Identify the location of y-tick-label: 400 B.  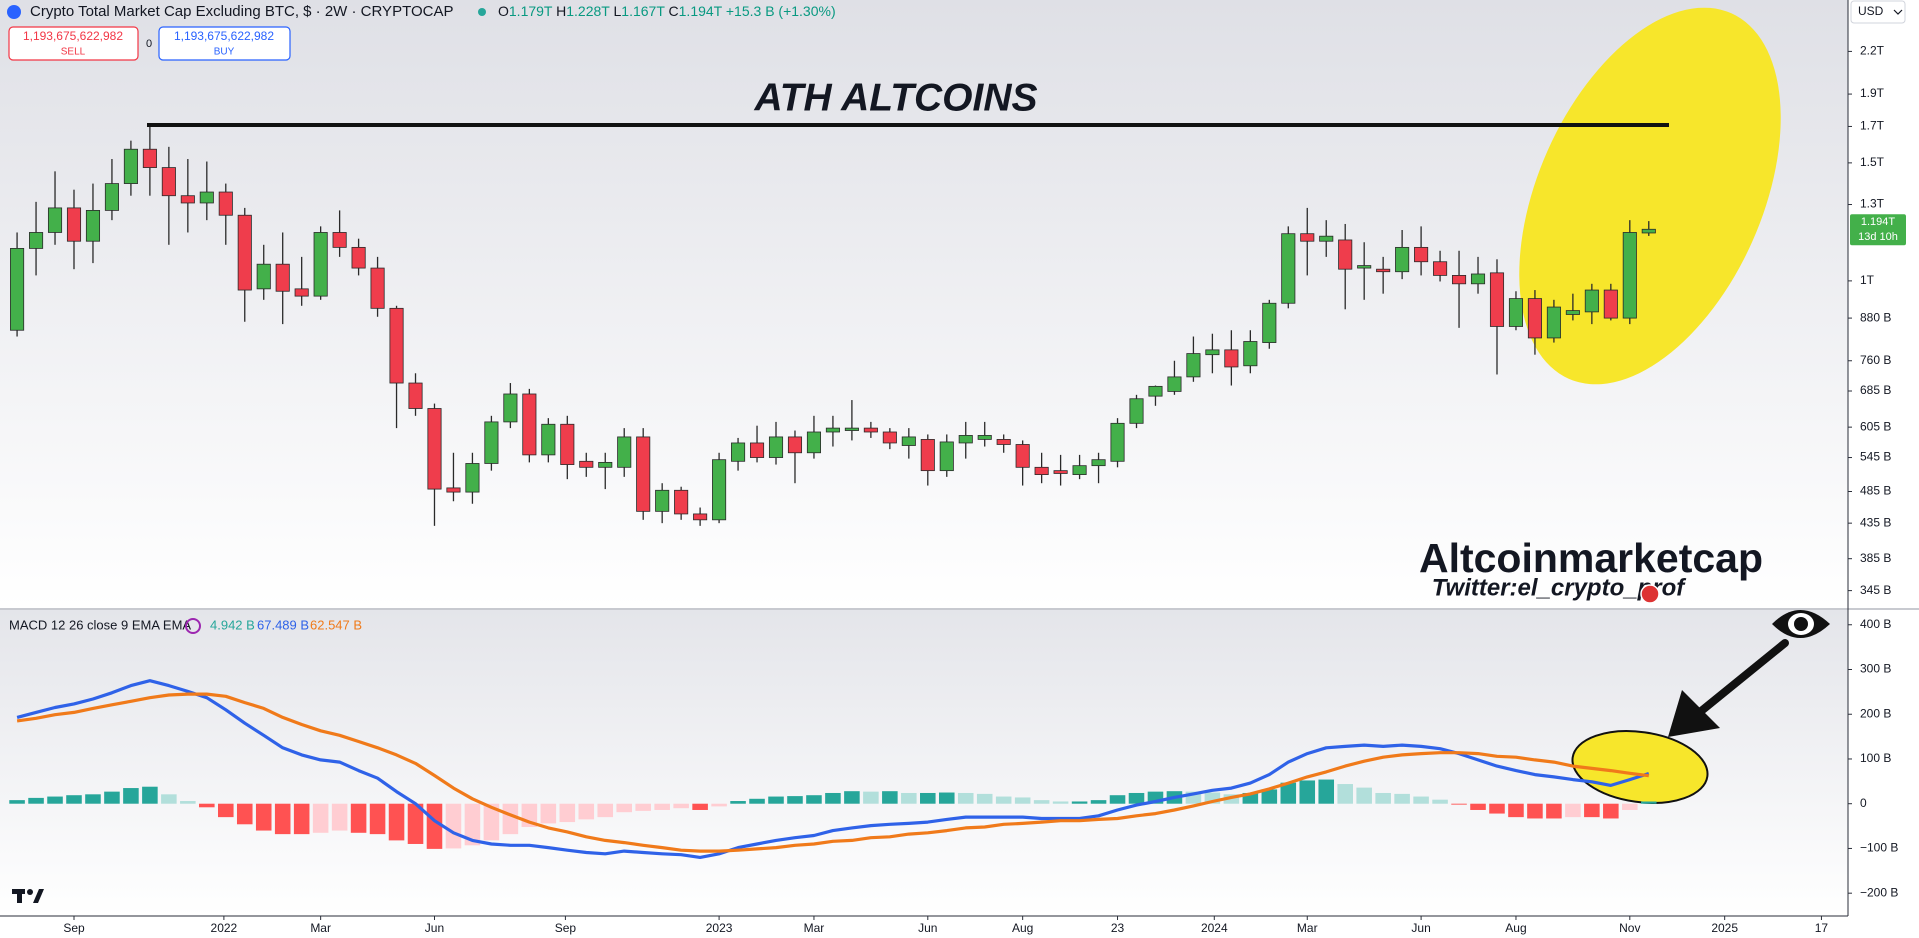
(1875, 624).